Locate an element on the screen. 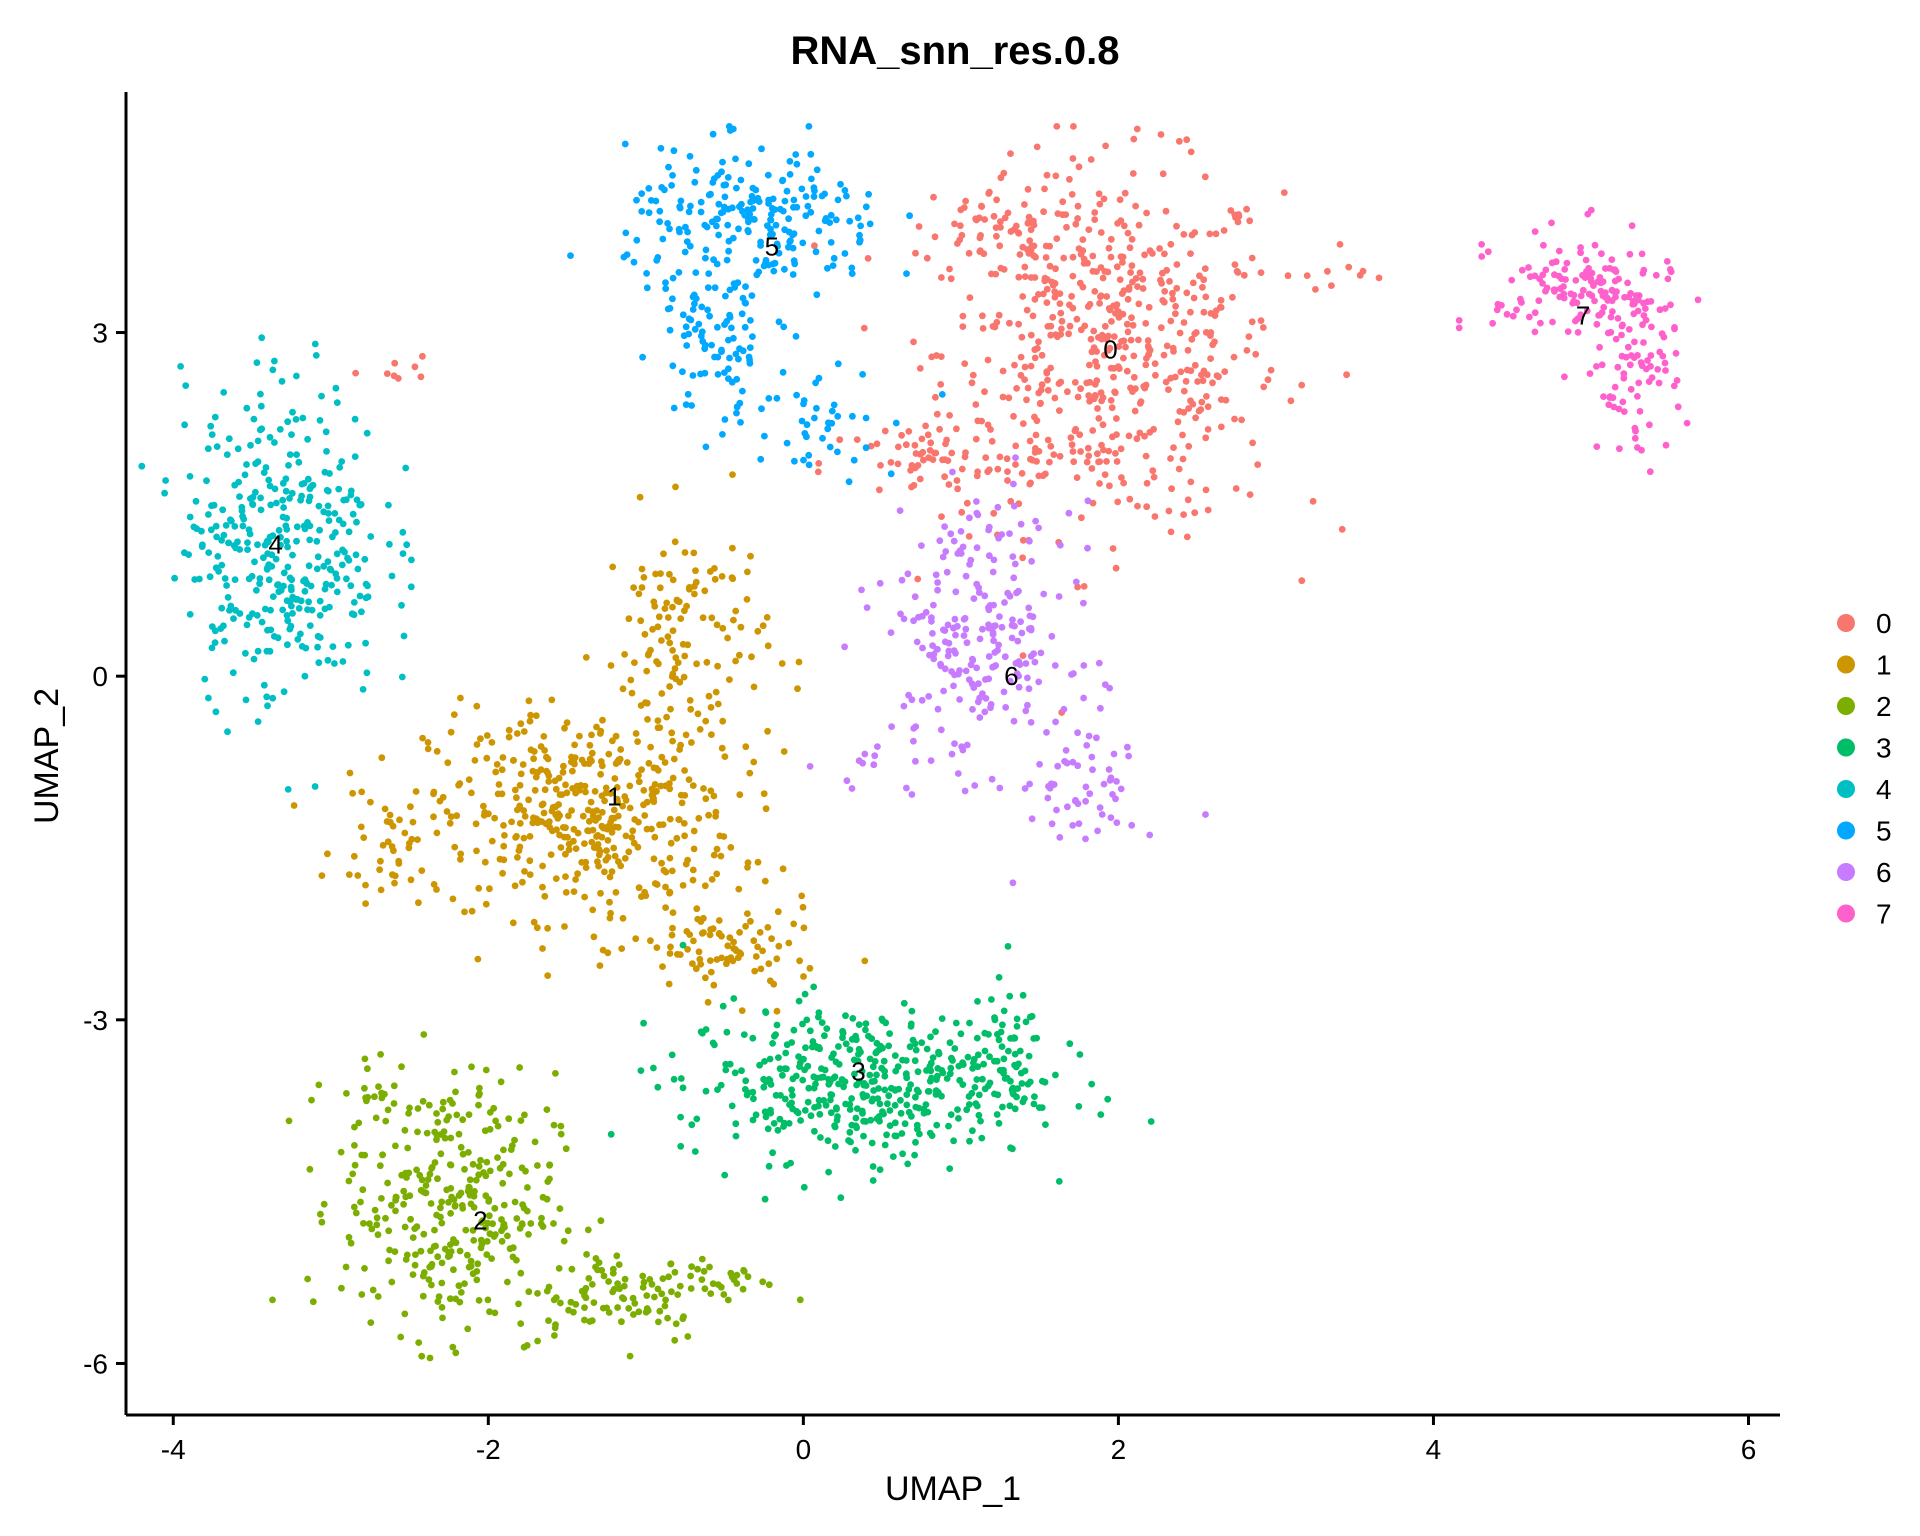  cluster-label-3: 3 is located at coordinates (858, 1071).